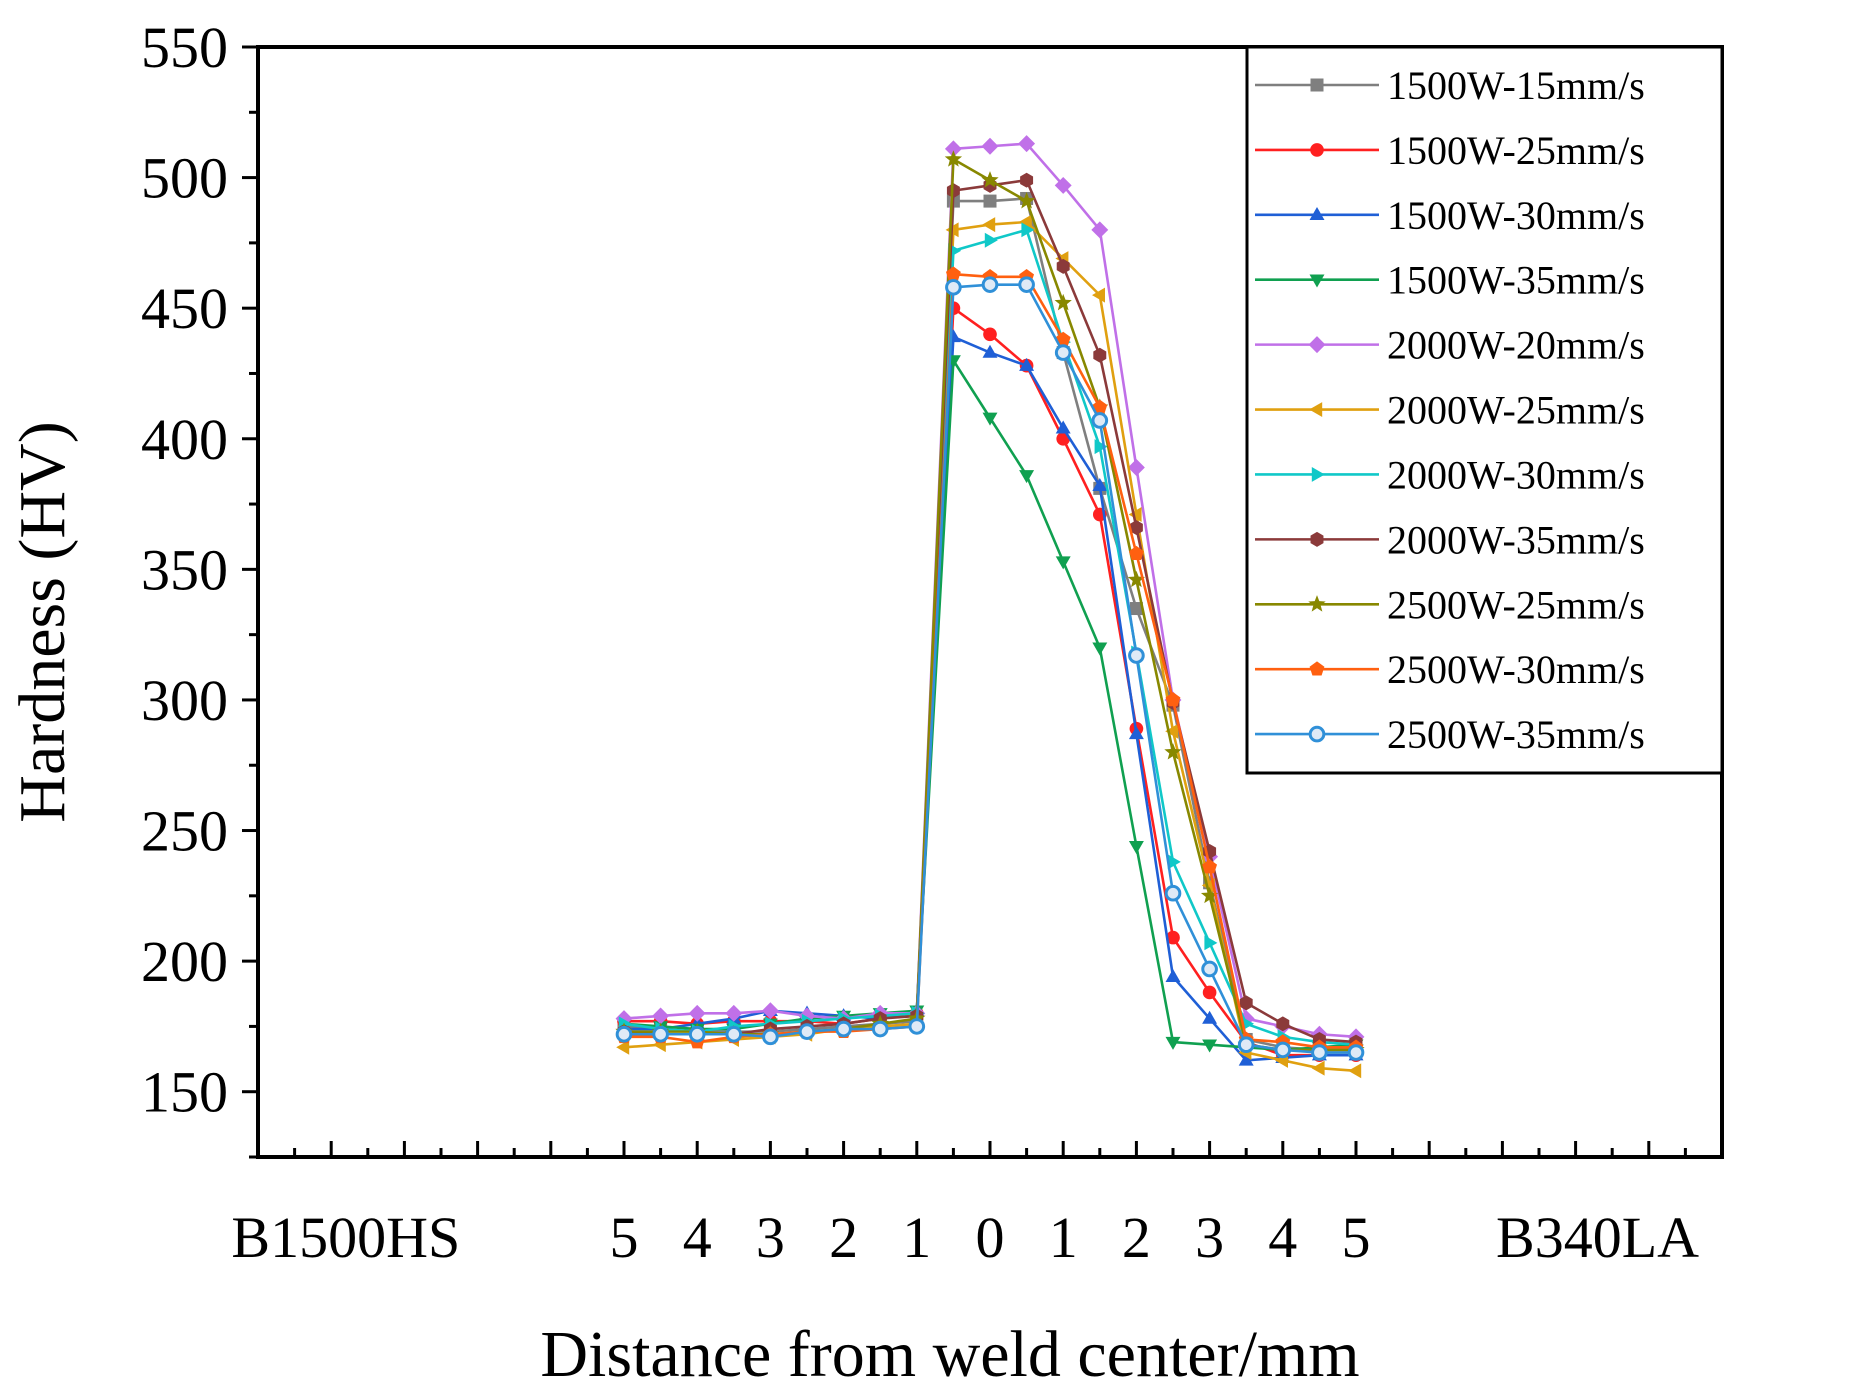 The width and height of the screenshot is (1856, 1396). I want to click on legend-label: 1500W-30mm/s, so click(1516, 215).